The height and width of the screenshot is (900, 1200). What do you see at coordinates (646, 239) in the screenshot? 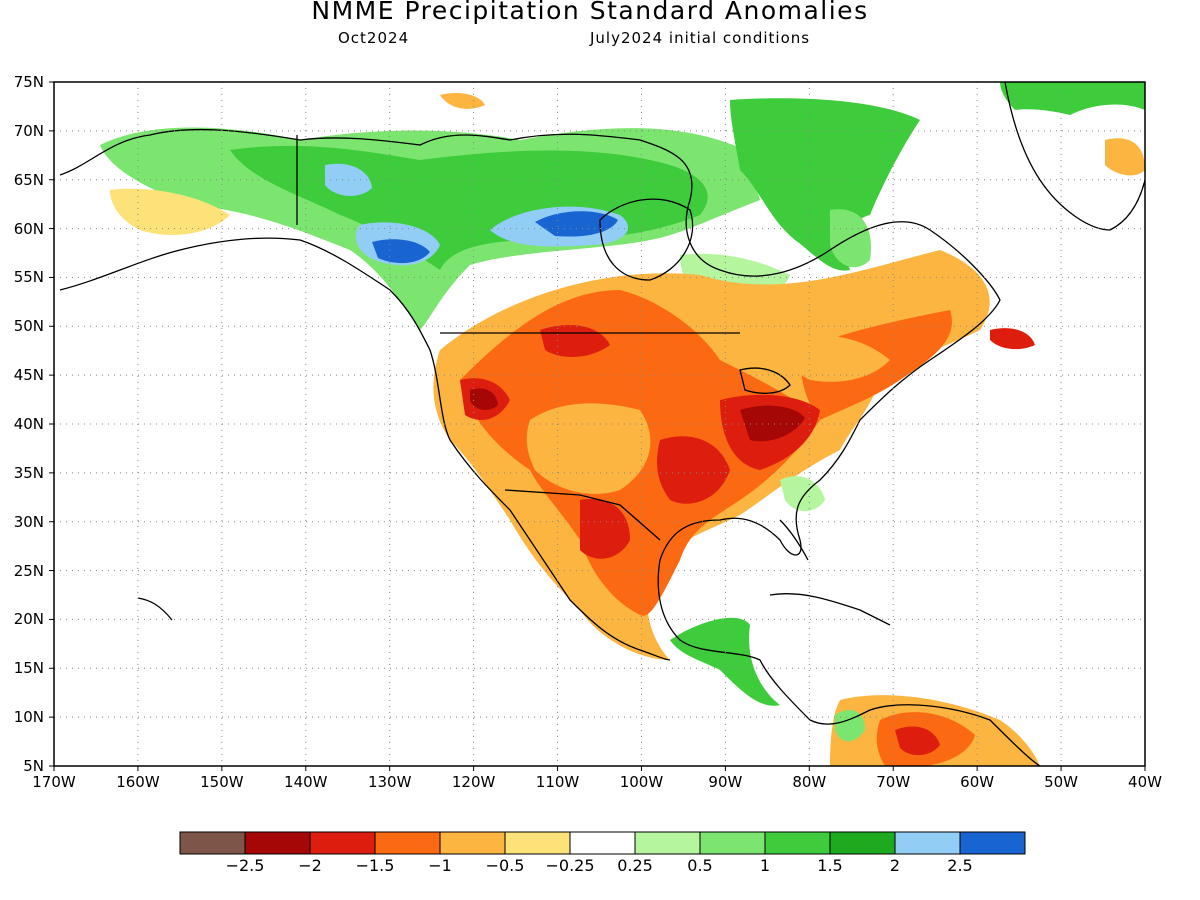
I see `hudson-bay` at bounding box center [646, 239].